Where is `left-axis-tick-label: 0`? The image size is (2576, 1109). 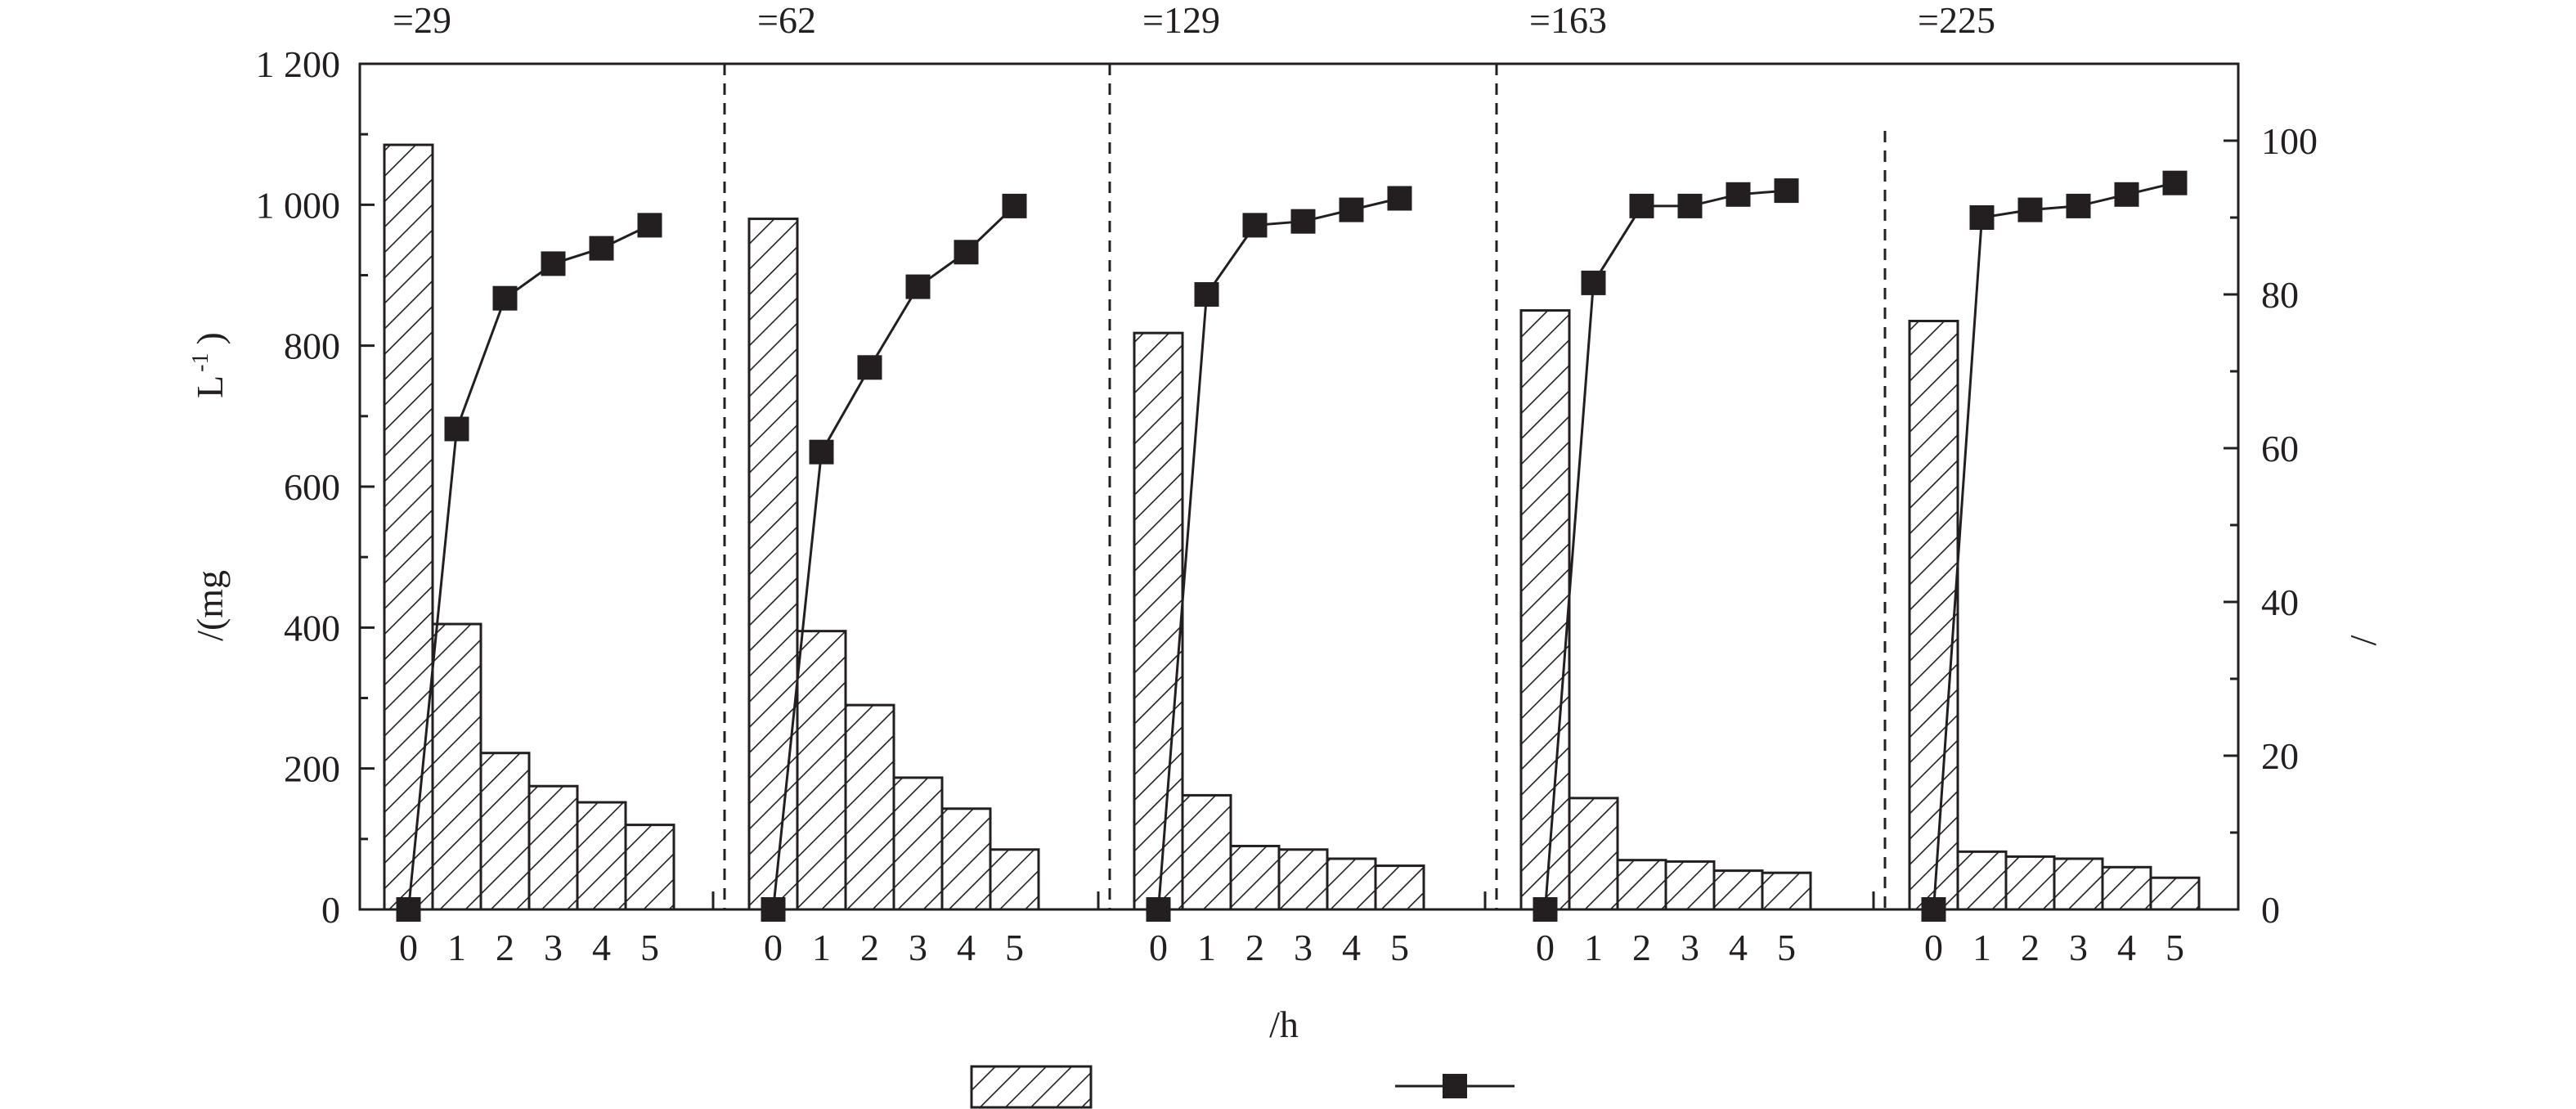 left-axis-tick-label: 0 is located at coordinates (330, 910).